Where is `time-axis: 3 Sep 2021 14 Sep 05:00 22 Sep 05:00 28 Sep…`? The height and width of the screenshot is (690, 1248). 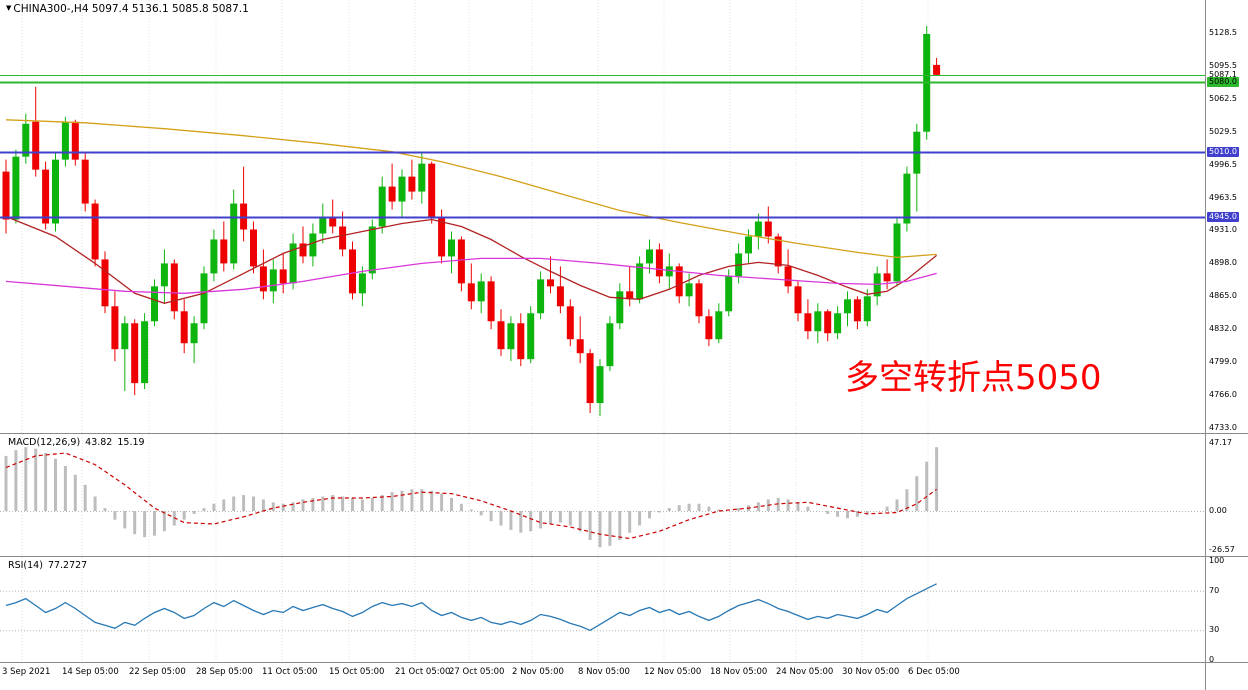 time-axis: 3 Sep 2021 14 Sep 05:00 22 Sep 05:00 28 Sep… is located at coordinates (624, 676).